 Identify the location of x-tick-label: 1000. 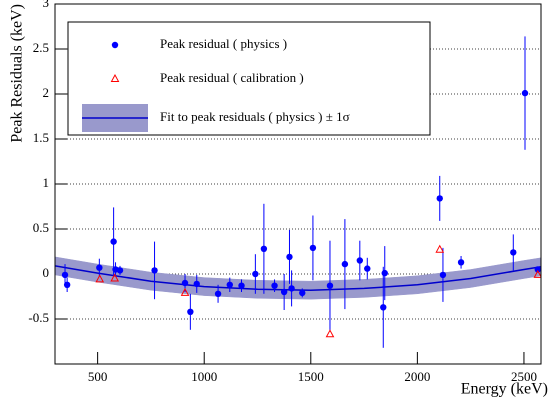
(204, 376).